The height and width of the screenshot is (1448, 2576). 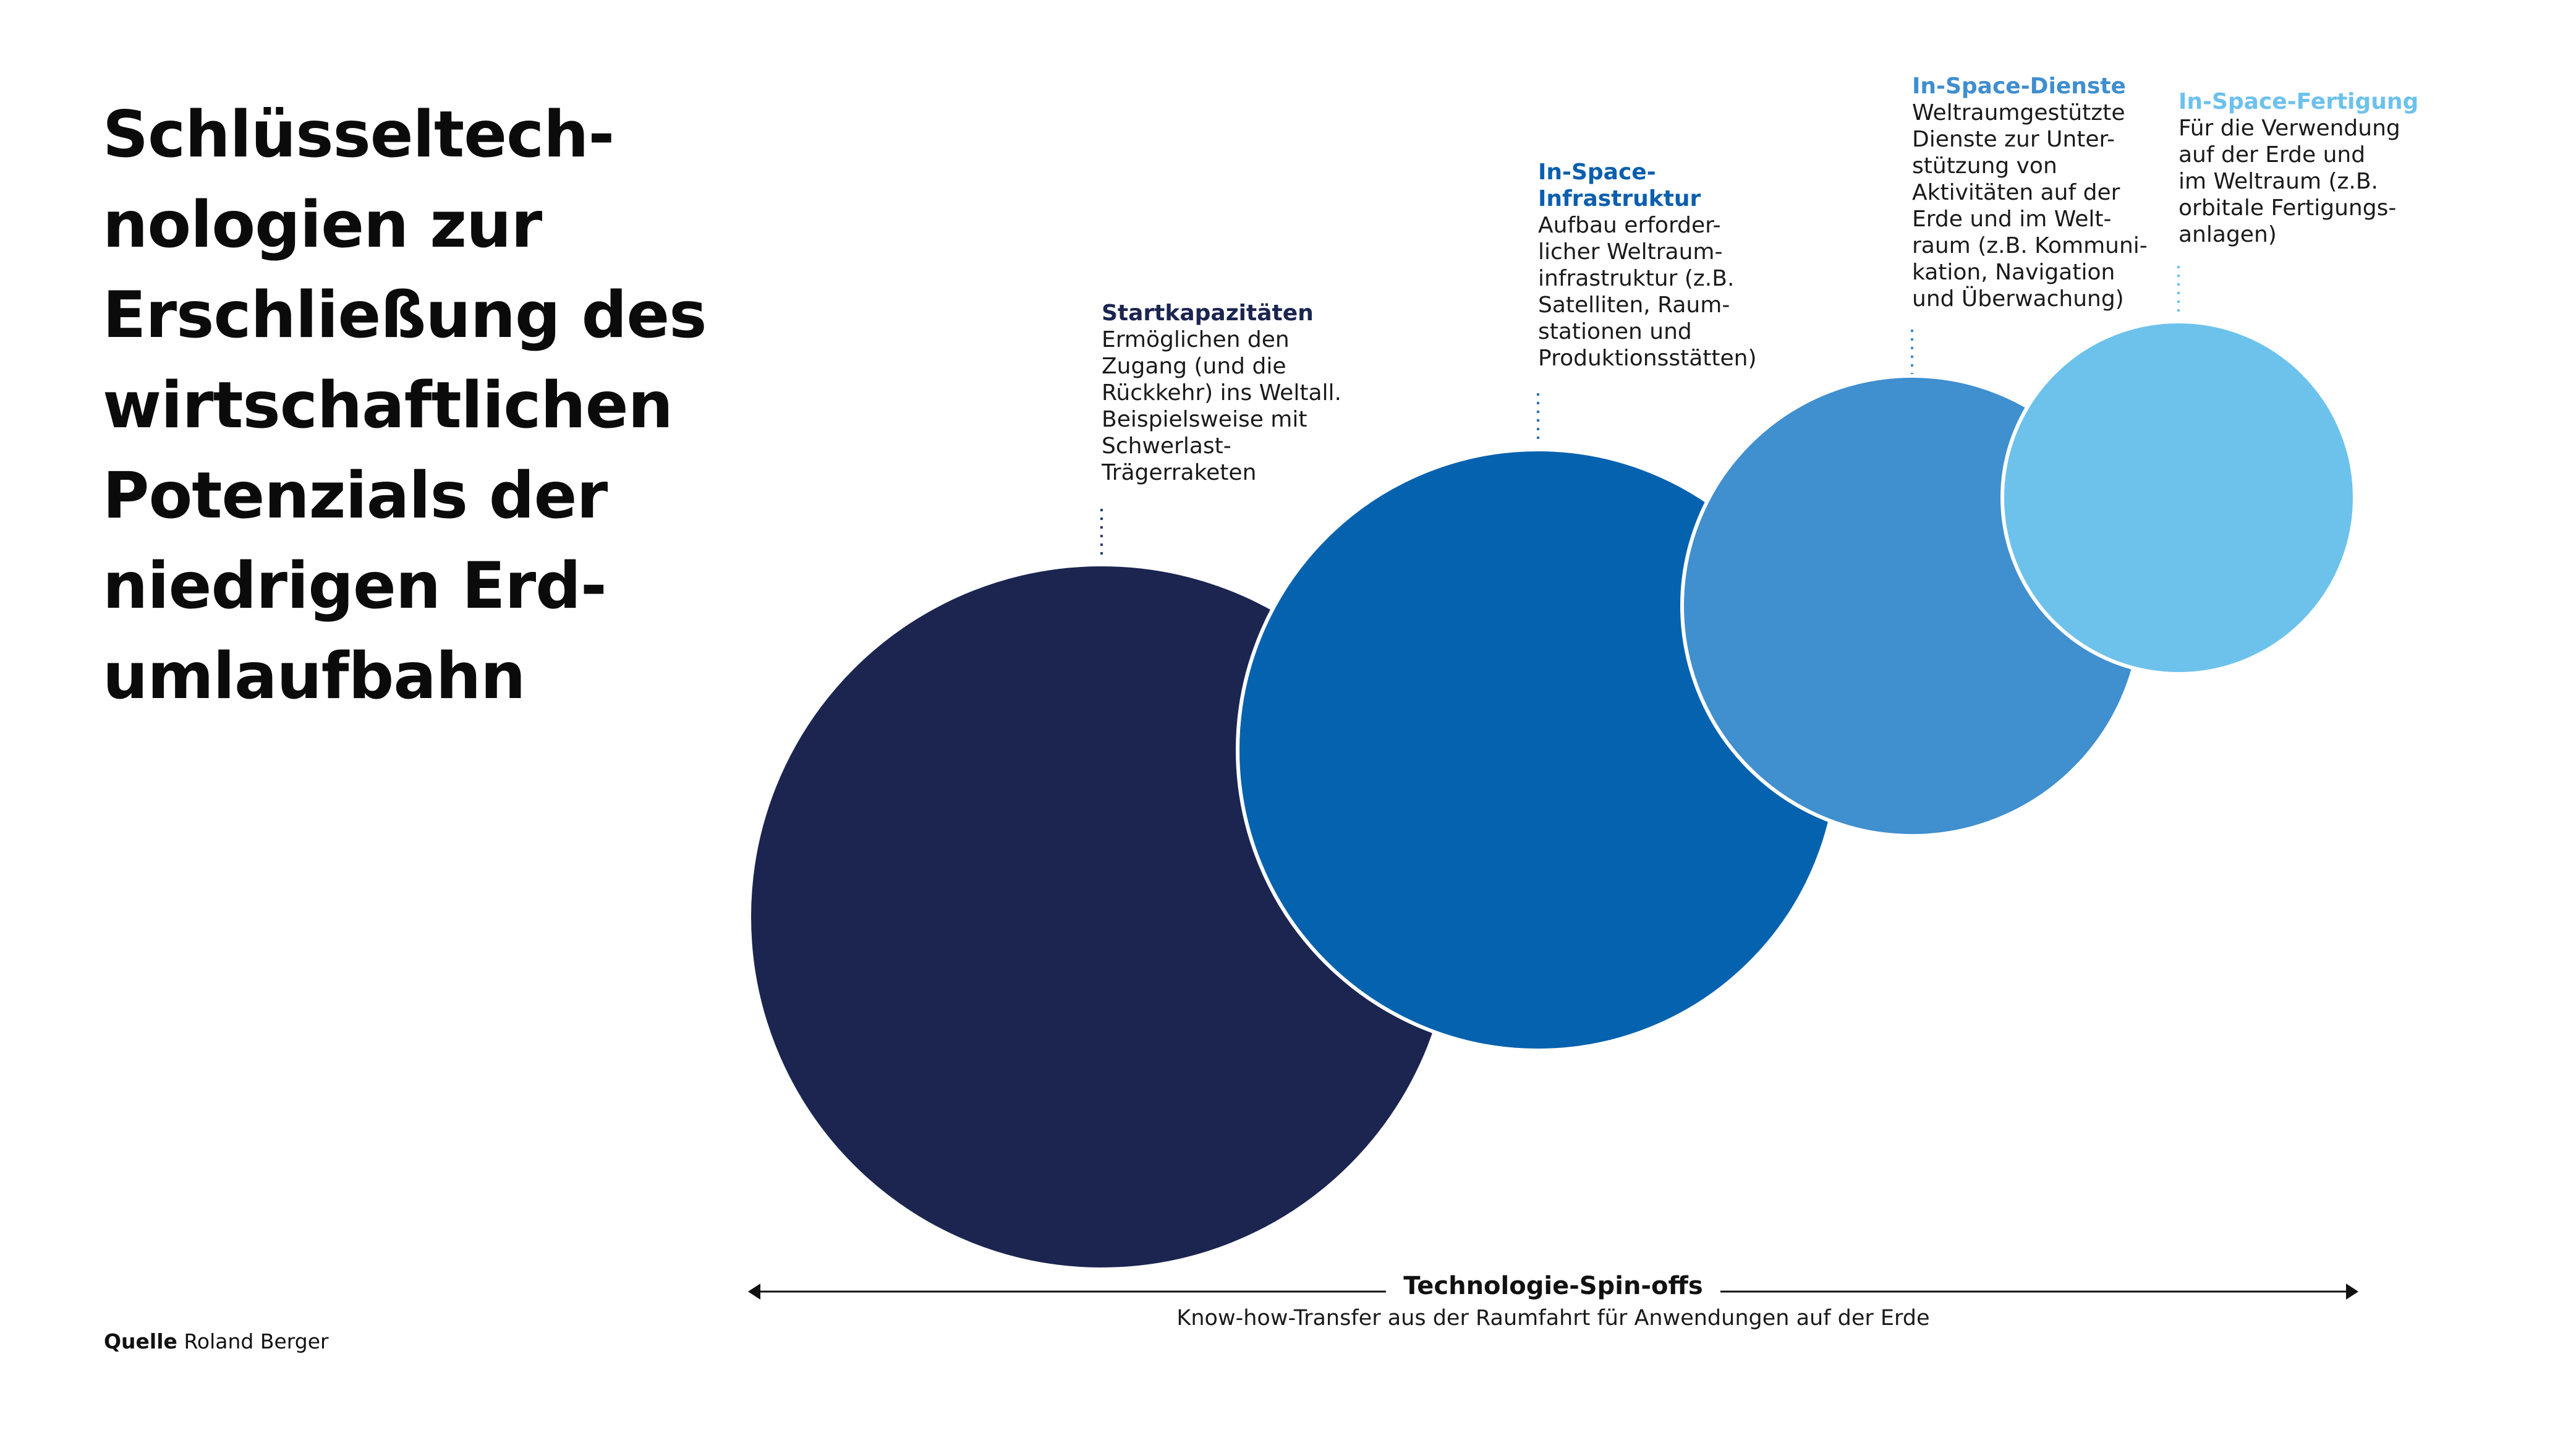 What do you see at coordinates (1179, 472) in the screenshot?
I see `stage-description-line: Trägerraketen` at bounding box center [1179, 472].